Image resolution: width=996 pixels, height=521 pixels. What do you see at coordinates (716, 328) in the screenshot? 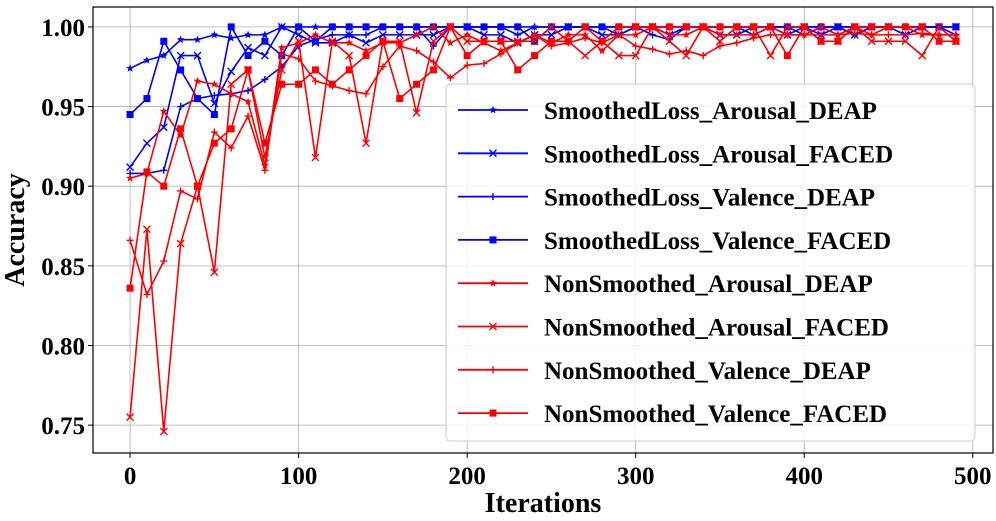
I see `legend-label: NonSmoothed_Arousal_FACED` at bounding box center [716, 328].